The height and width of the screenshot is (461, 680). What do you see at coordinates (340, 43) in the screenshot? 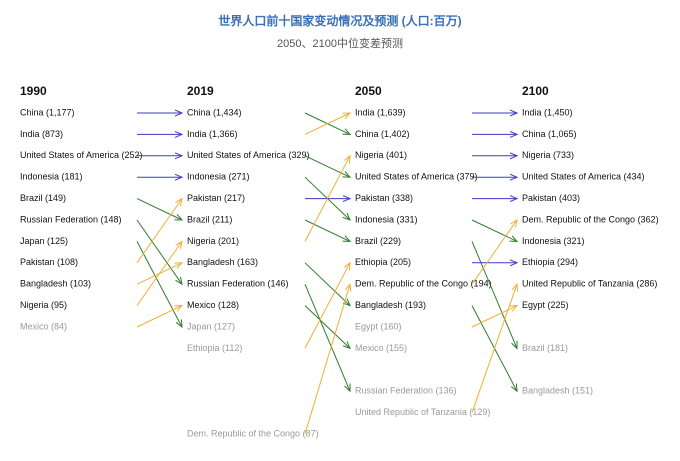
I see `subtitle: 2050、2100中位变差预测` at bounding box center [340, 43].